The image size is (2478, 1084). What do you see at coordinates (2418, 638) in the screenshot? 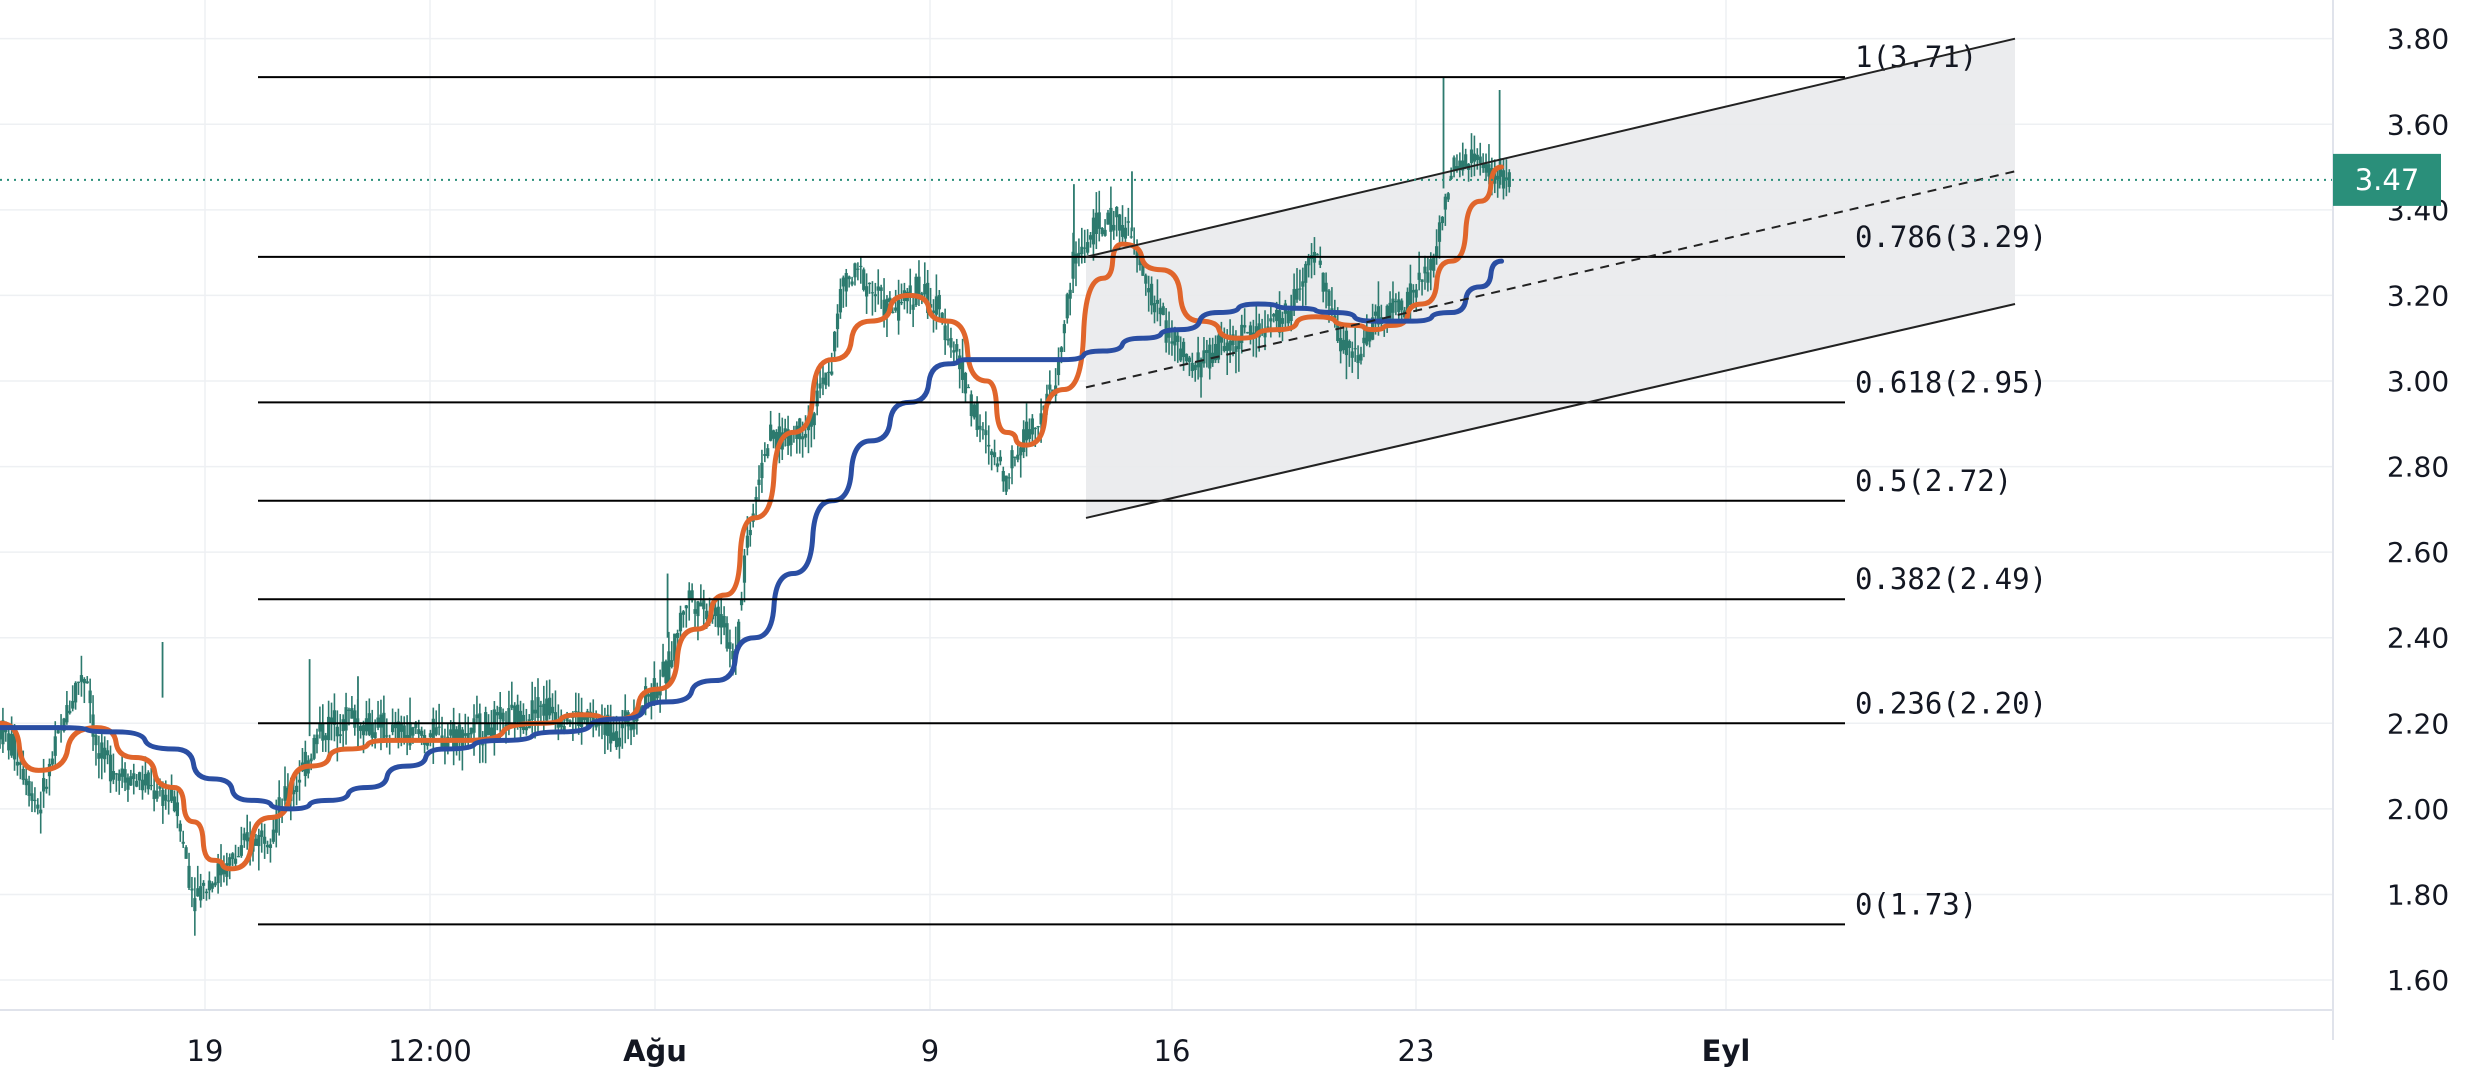
I see `price-tick-label: 2.40` at bounding box center [2418, 638].